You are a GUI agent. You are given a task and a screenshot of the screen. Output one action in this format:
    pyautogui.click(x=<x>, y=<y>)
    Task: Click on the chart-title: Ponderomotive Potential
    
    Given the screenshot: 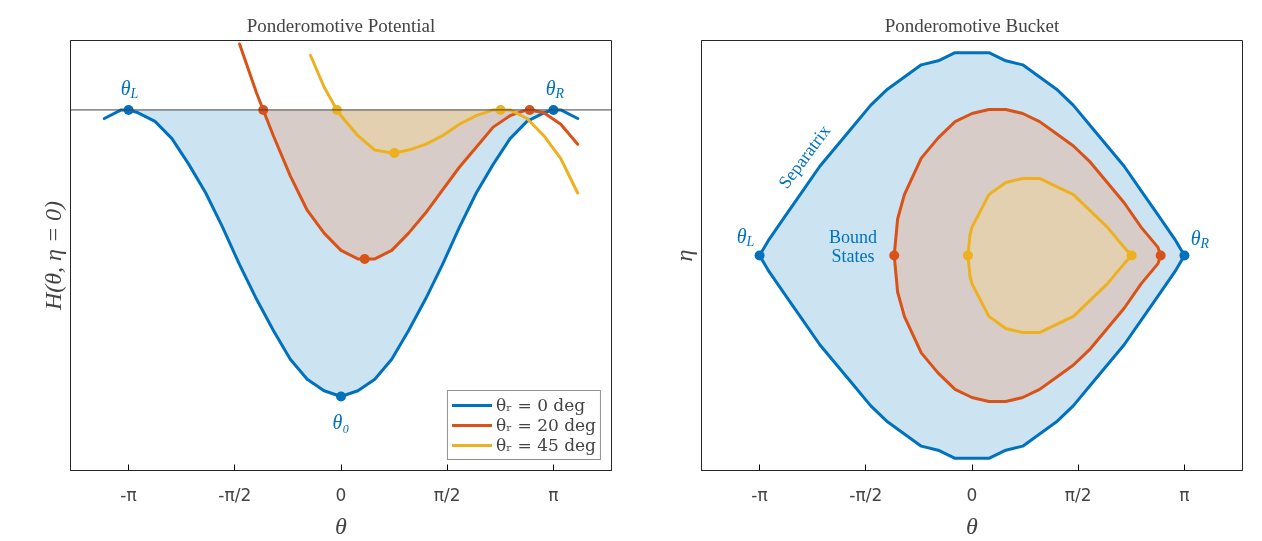 What is the action you would take?
    pyautogui.click(x=341, y=25)
    